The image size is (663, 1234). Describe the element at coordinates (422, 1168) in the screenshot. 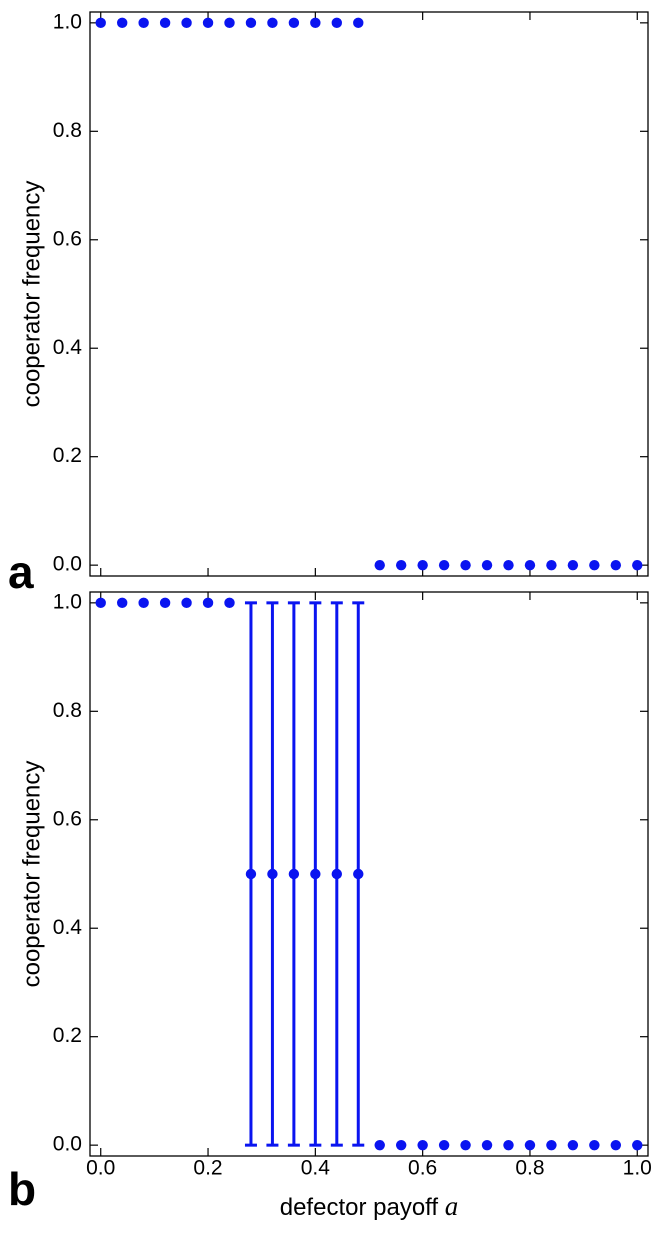

I see `x-tick-label: 0.6` at that location.